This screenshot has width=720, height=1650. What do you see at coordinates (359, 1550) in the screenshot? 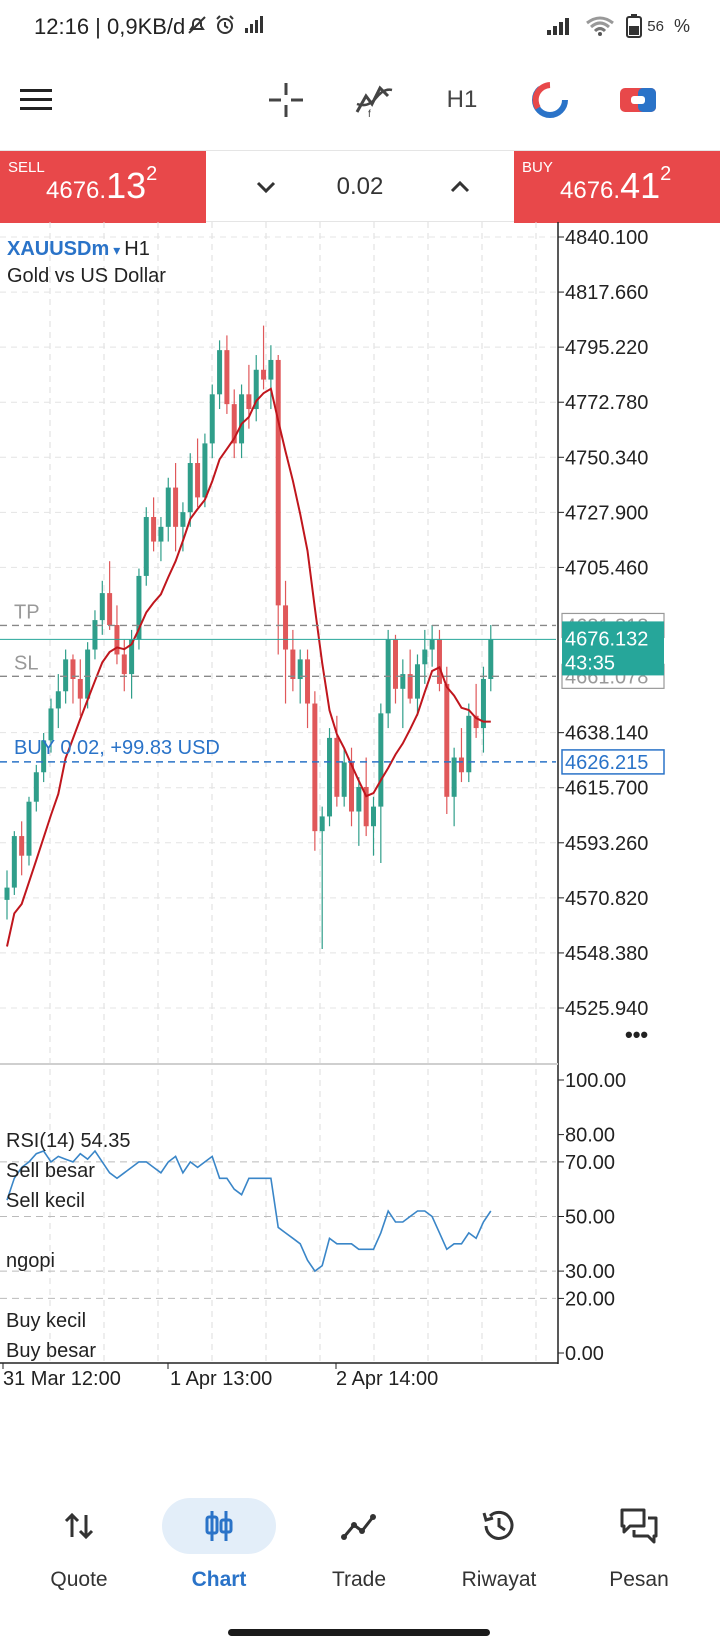
I see `nav-trade: Trade` at bounding box center [359, 1550].